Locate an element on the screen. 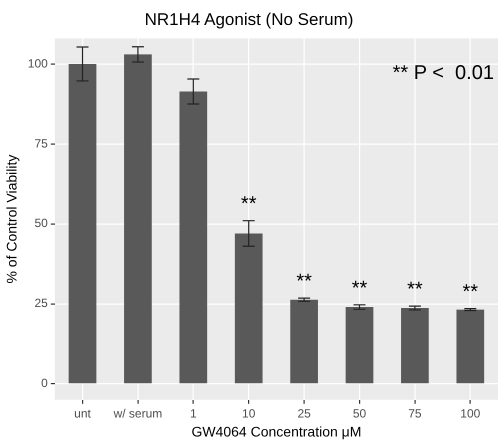  x-tick-label: 100 is located at coordinates (470, 413).